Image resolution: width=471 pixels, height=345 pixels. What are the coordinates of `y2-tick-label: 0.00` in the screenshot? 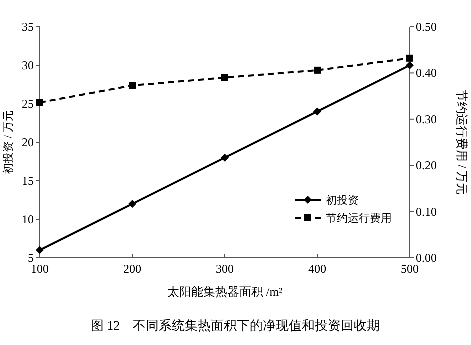 It's located at (426, 258).